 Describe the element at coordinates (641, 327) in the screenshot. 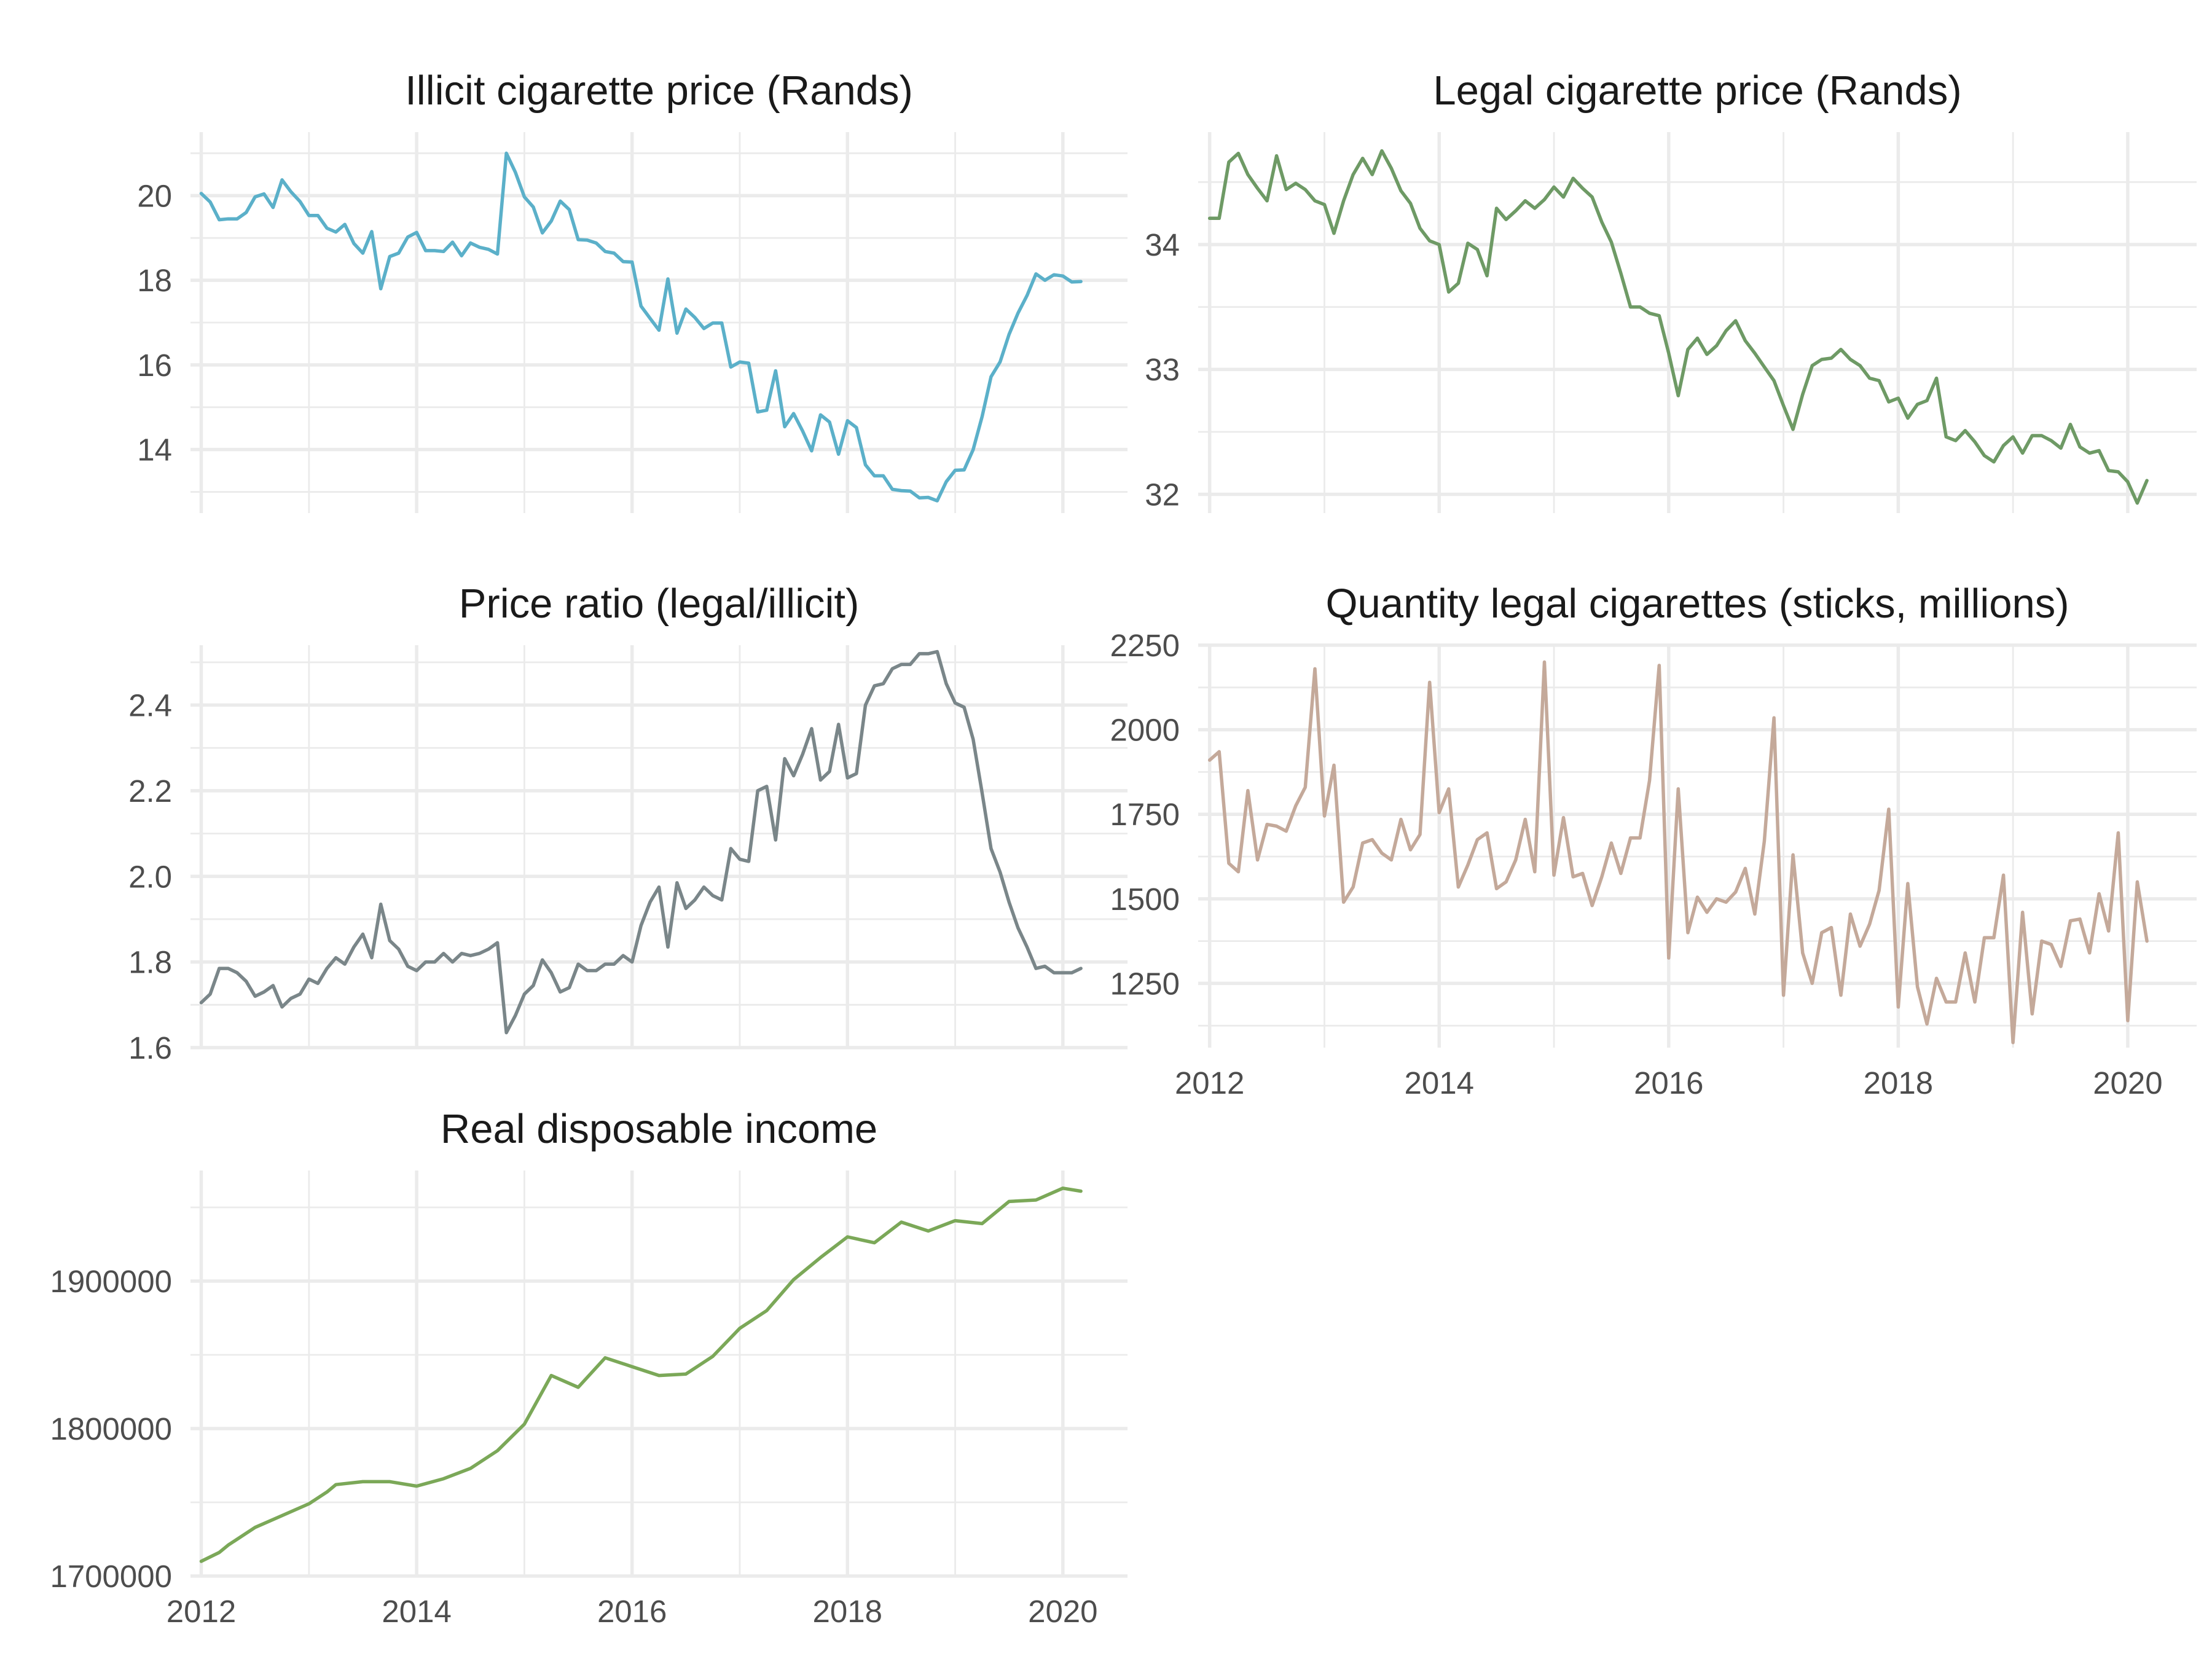

I see `series-line-illicit-price` at that location.